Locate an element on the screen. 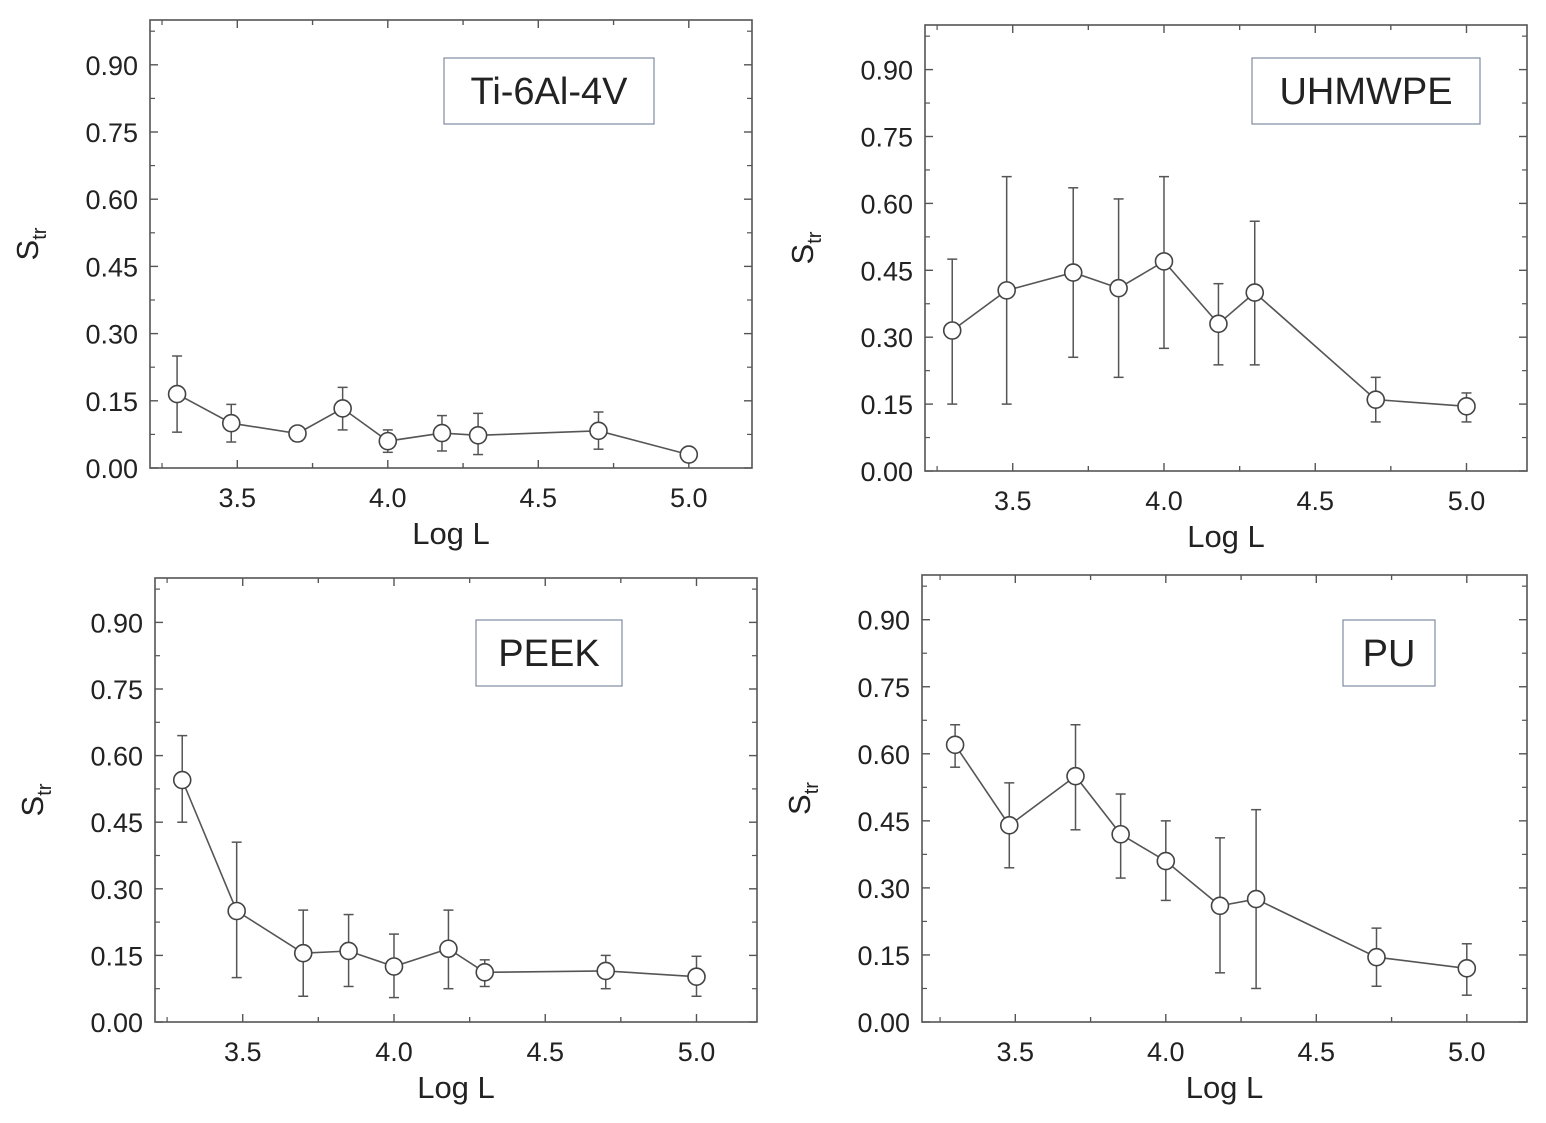 The width and height of the screenshot is (1546, 1123). series-line is located at coordinates (1210, 857).